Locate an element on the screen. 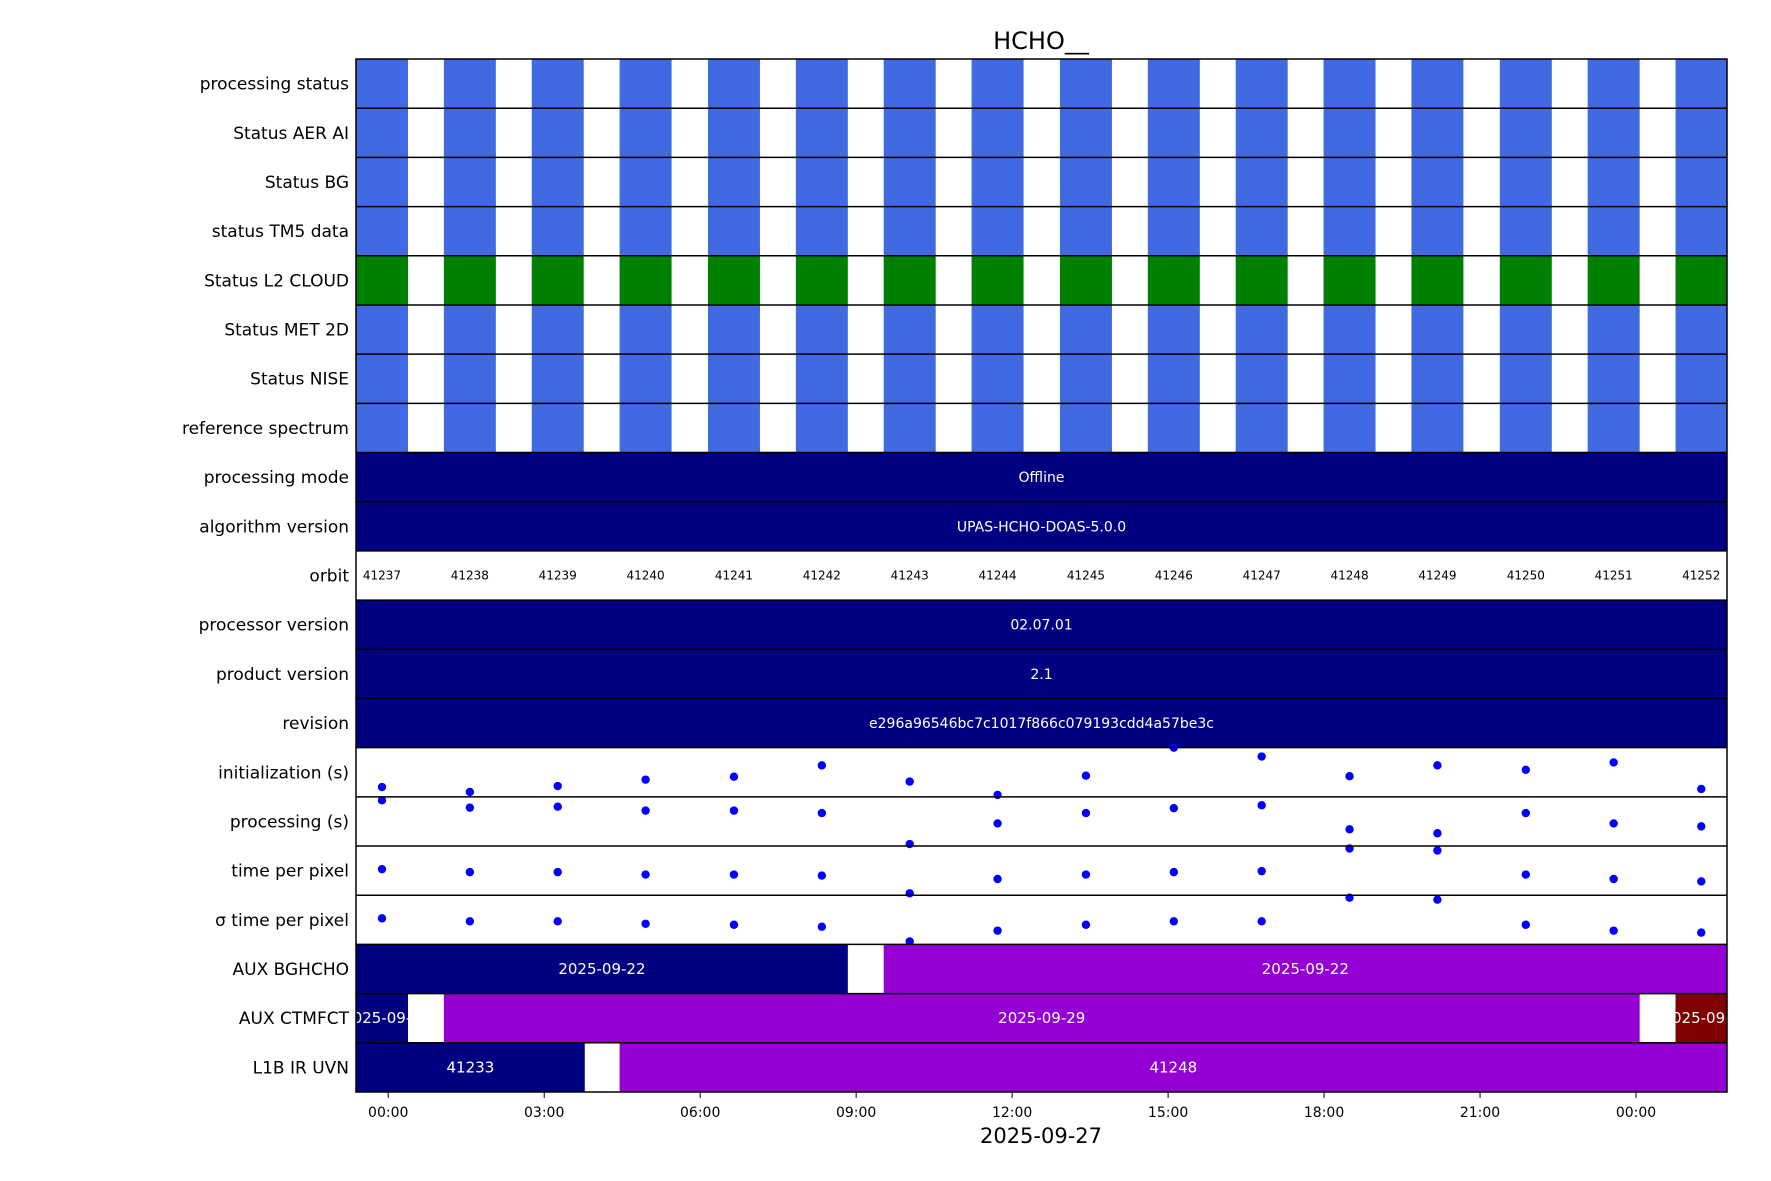  row-label: product version is located at coordinates (282, 675).